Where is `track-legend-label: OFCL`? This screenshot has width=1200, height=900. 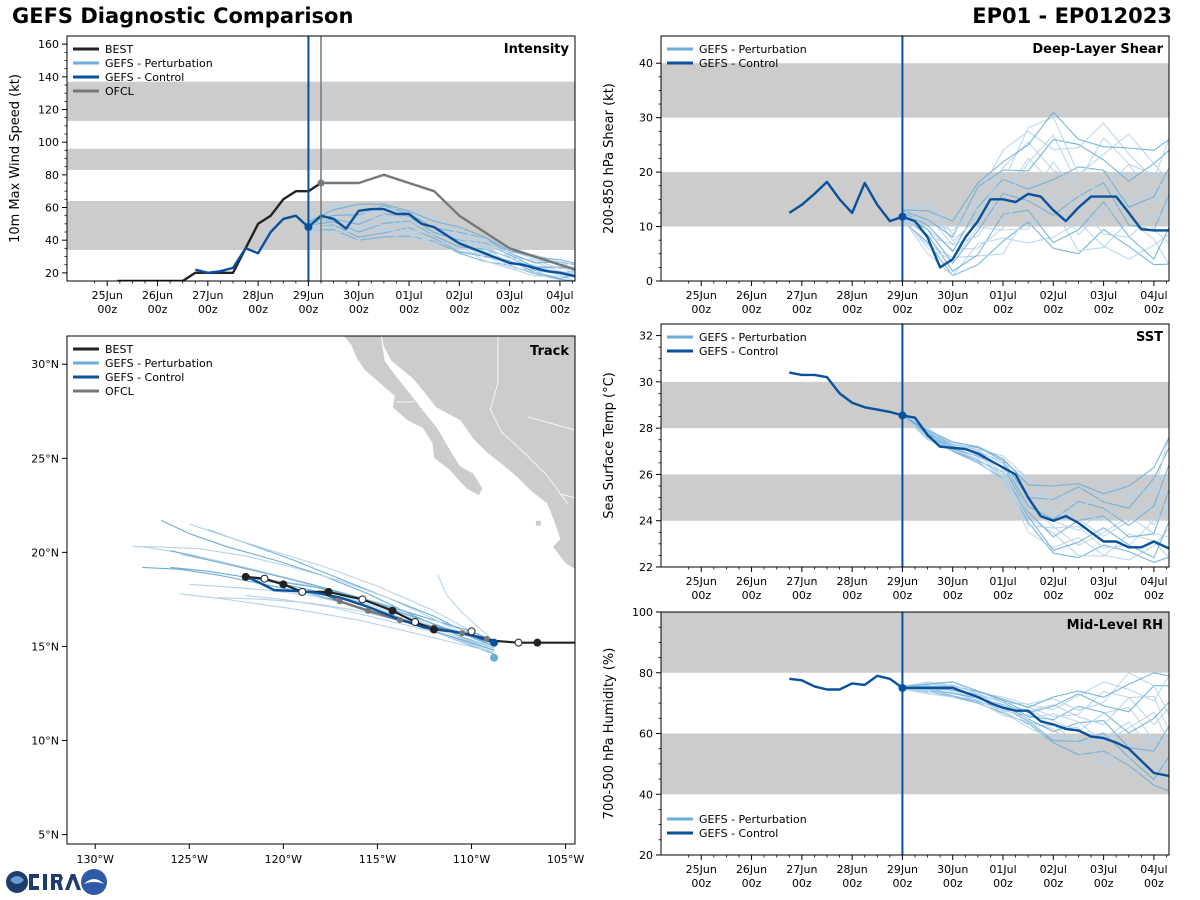
track-legend-label: OFCL is located at coordinates (120, 391).